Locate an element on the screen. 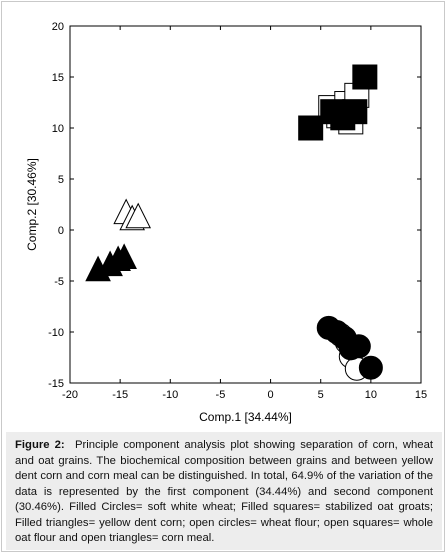  y-tick-label: -15 is located at coordinates (56, 384).